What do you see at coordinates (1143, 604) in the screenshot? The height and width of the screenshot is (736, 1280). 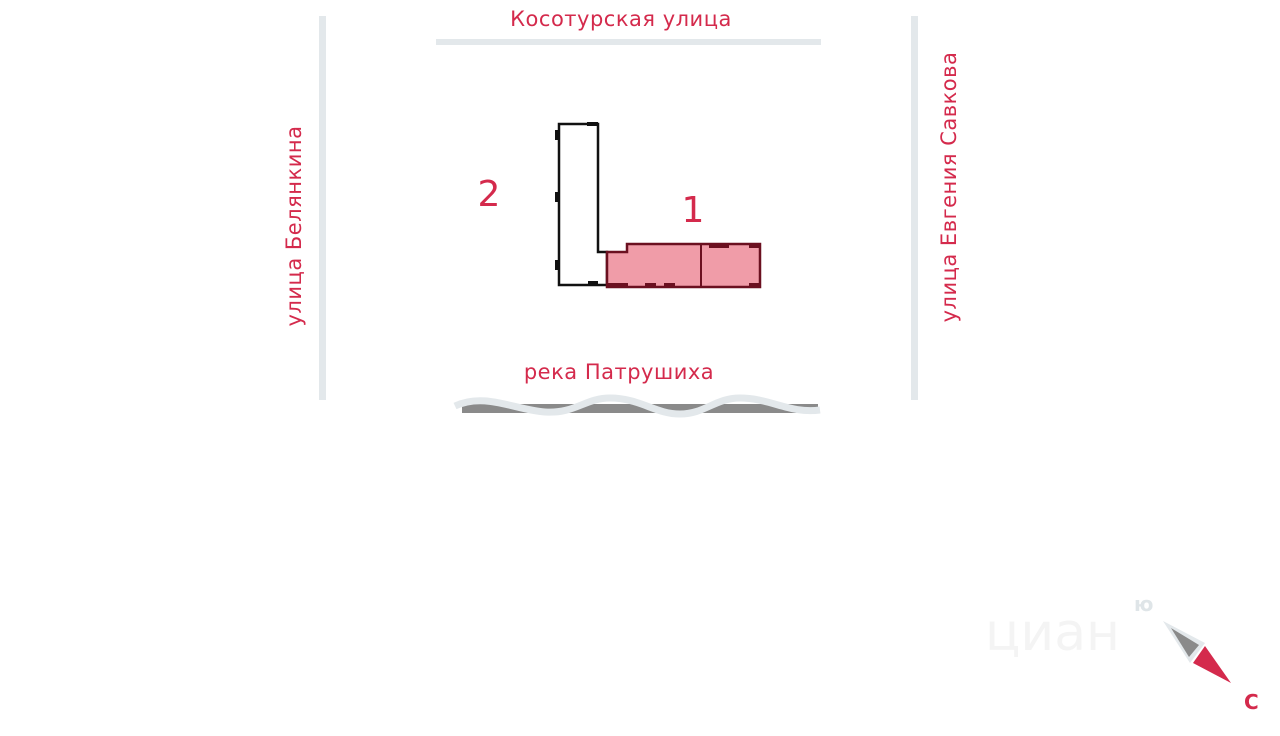 I see `compass-south-label: ю` at bounding box center [1143, 604].